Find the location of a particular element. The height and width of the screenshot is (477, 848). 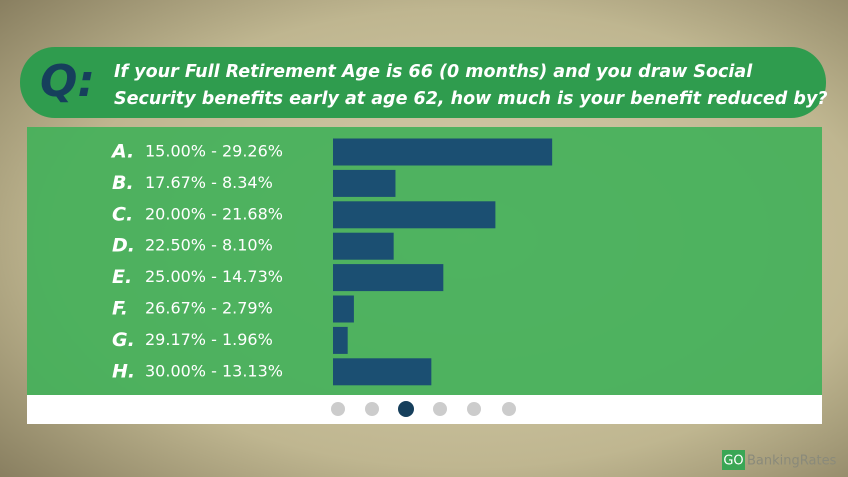

logo-text: BankingRates is located at coordinates (792, 461).